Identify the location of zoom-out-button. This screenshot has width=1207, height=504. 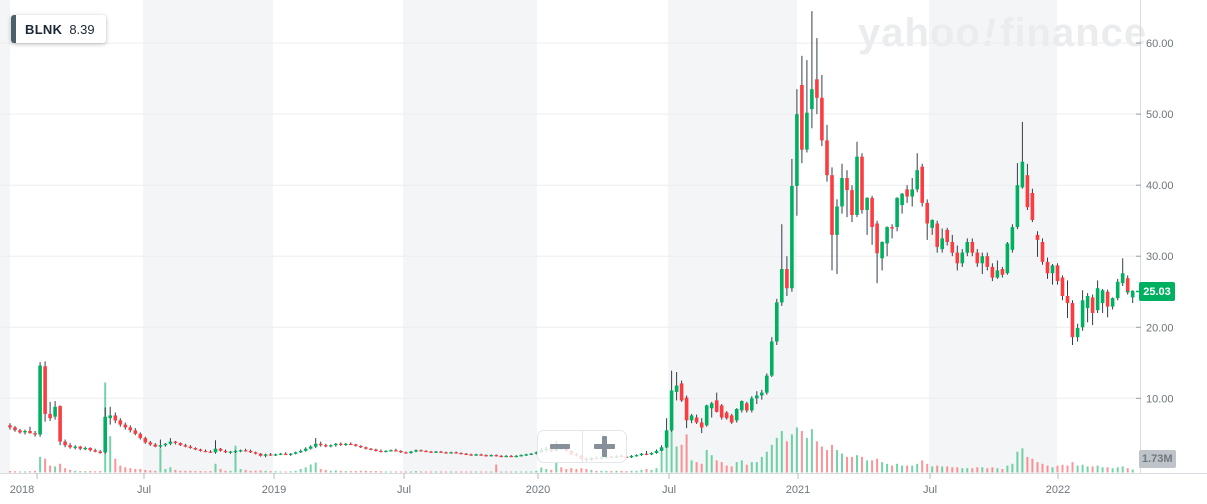
(560, 446).